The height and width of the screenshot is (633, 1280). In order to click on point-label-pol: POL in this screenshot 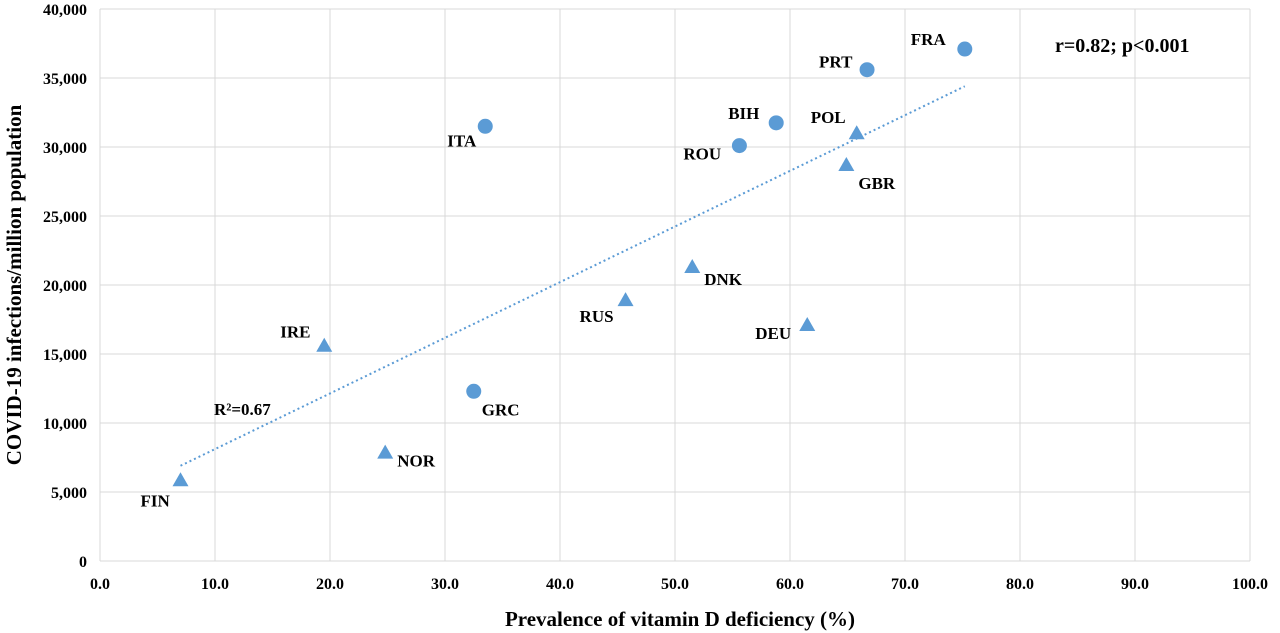, I will do `click(828, 117)`.